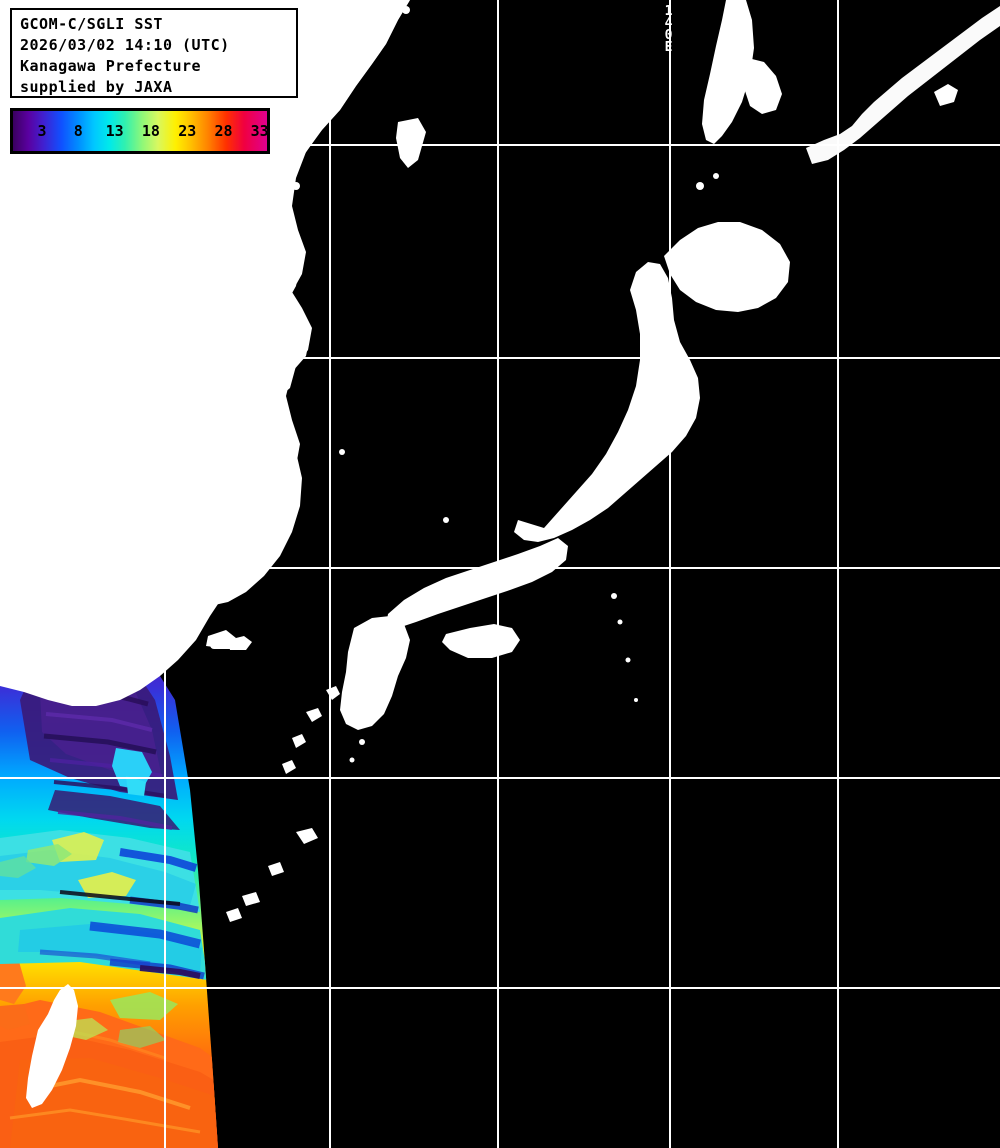  Describe the element at coordinates (42, 131) in the screenshot. I see `colorbar-tick-3: 3` at that location.